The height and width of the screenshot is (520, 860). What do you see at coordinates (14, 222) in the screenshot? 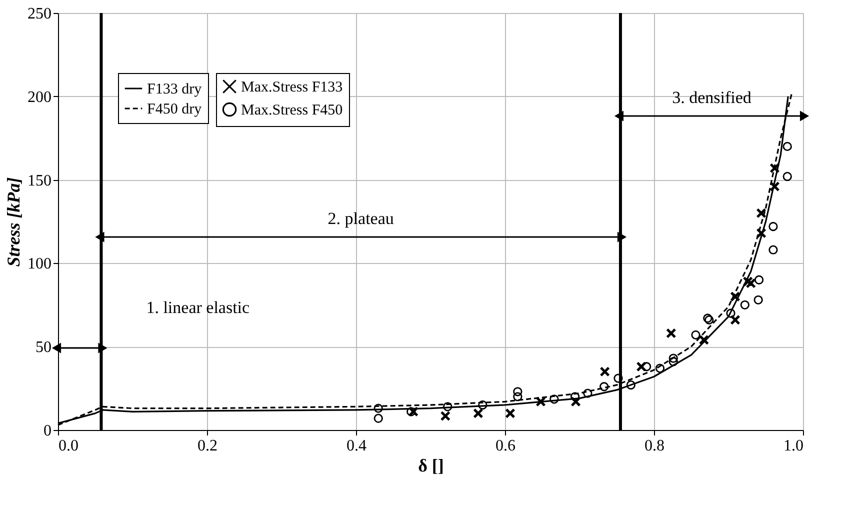
I see `y-axis-title: Stress [kPa]` at bounding box center [14, 222].